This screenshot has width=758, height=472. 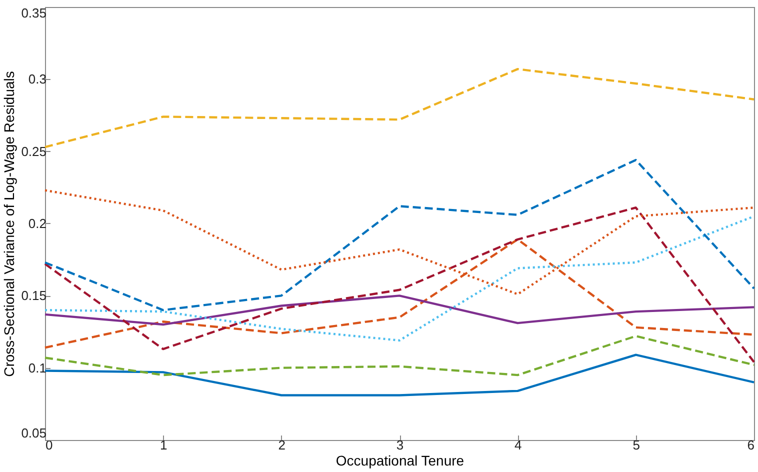 What do you see at coordinates (33, 296) in the screenshot?
I see `y-tick-label: 0.15` at bounding box center [33, 296].